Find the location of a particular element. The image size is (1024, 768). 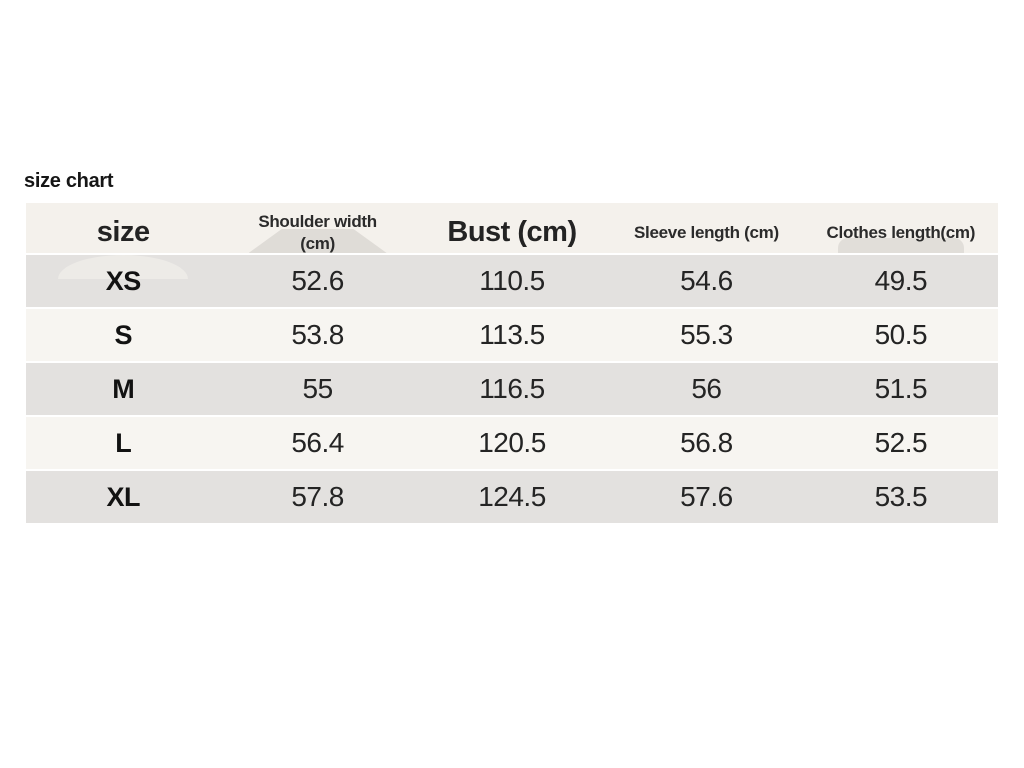

row-xl: XL 57.8 124.5 57.6 53.5 is located at coordinates (512, 497).